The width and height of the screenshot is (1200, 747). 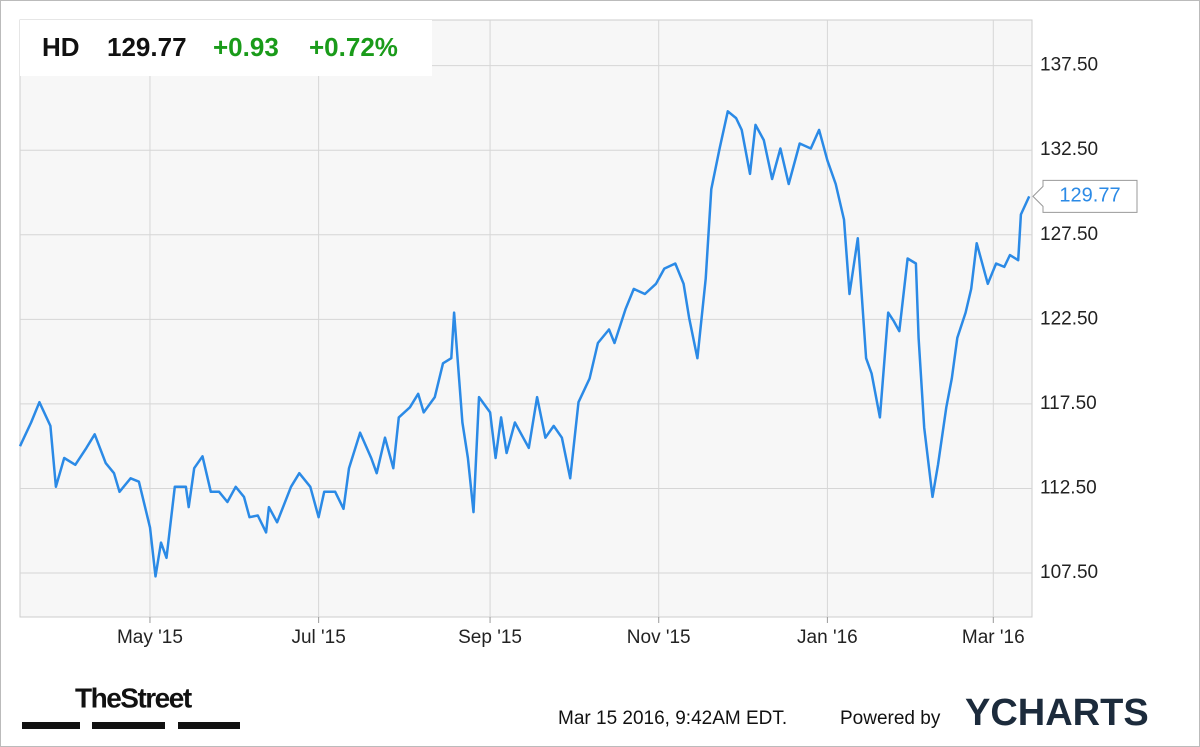 I want to click on y-tick-label: 127.50, so click(x=1069, y=234).